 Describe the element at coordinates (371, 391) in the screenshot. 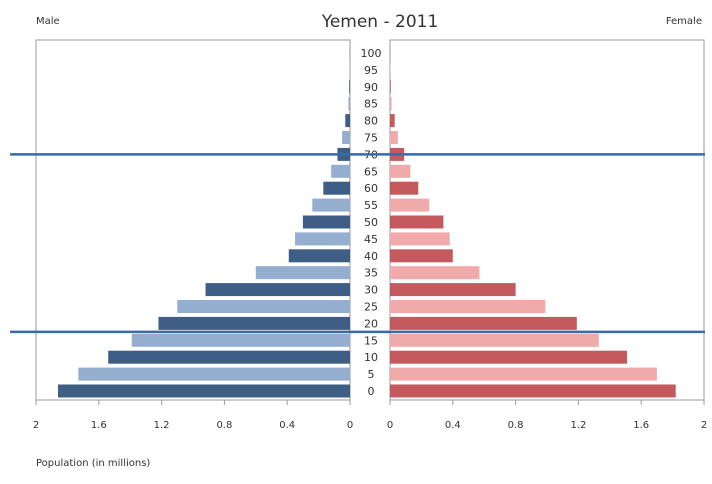

I see `age-label-0: 0` at that location.